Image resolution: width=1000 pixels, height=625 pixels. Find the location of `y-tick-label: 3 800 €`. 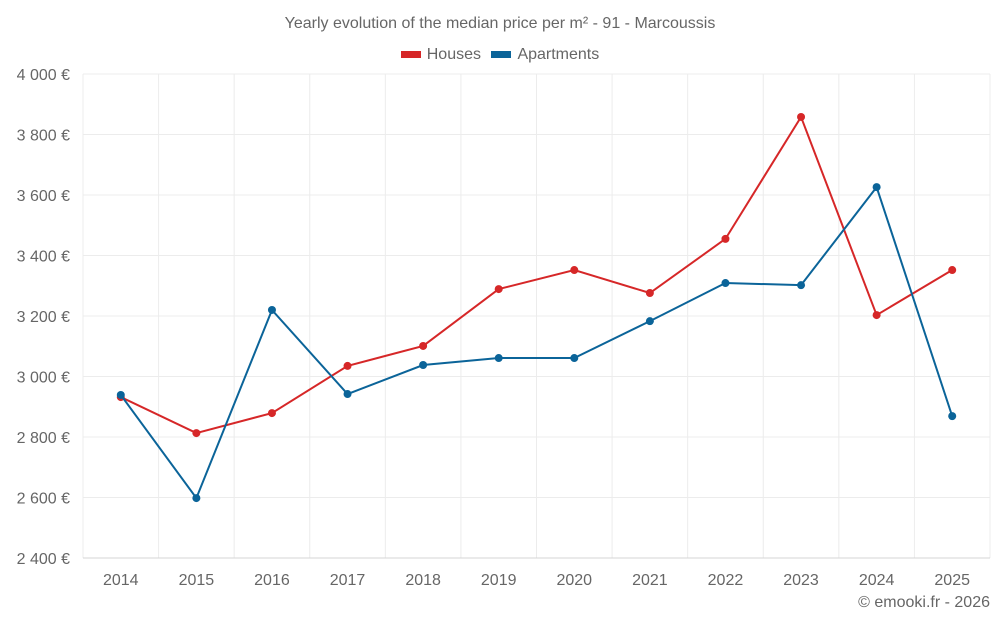

y-tick-label: 3 800 € is located at coordinates (43, 136).